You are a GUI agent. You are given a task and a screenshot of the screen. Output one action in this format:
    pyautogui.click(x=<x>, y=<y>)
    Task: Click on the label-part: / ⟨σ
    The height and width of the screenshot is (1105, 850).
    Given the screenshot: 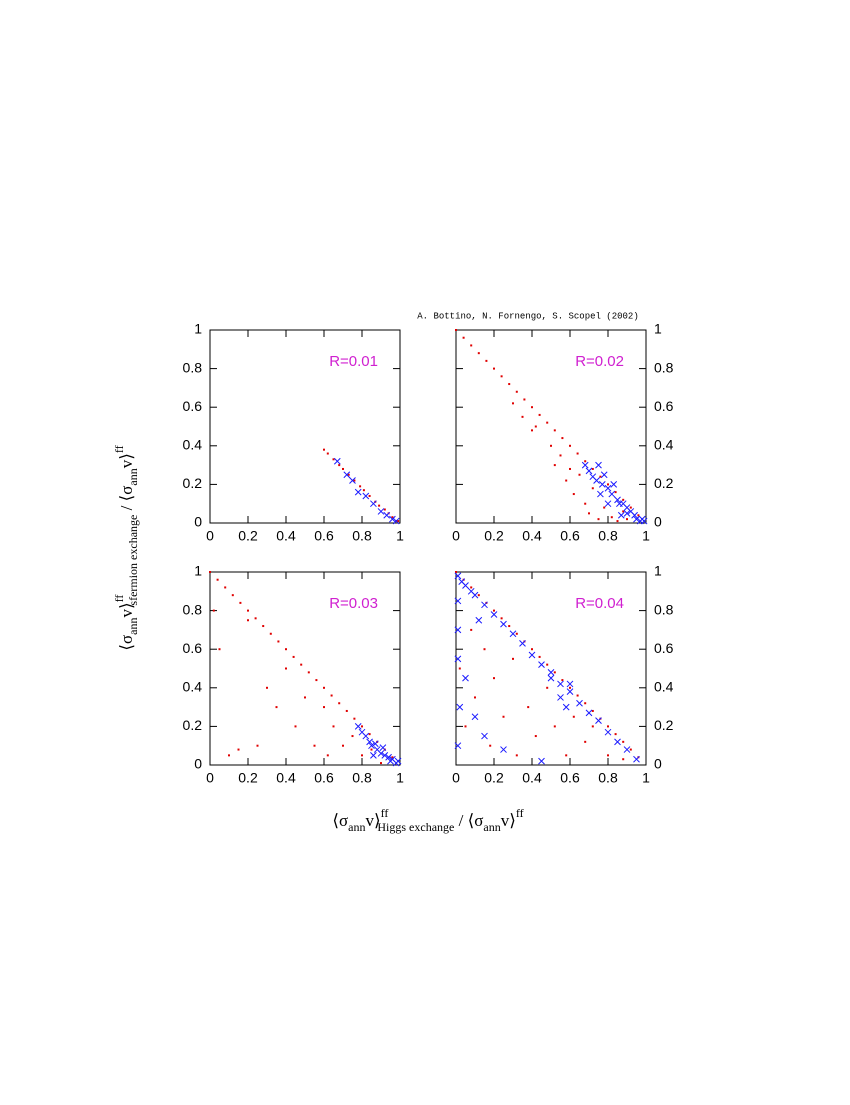 What is the action you would take?
    pyautogui.click(x=126, y=500)
    